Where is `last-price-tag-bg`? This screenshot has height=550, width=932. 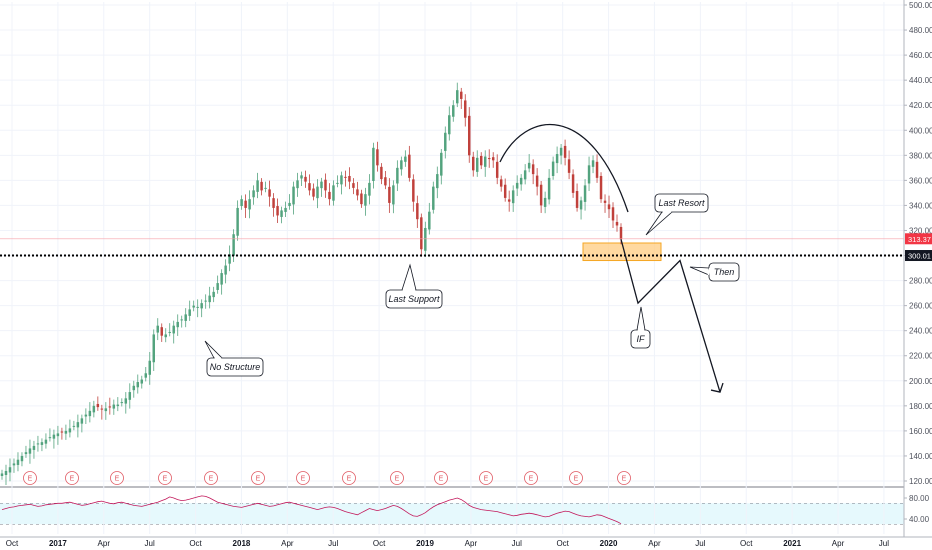 last-price-tag-bg is located at coordinates (918, 239).